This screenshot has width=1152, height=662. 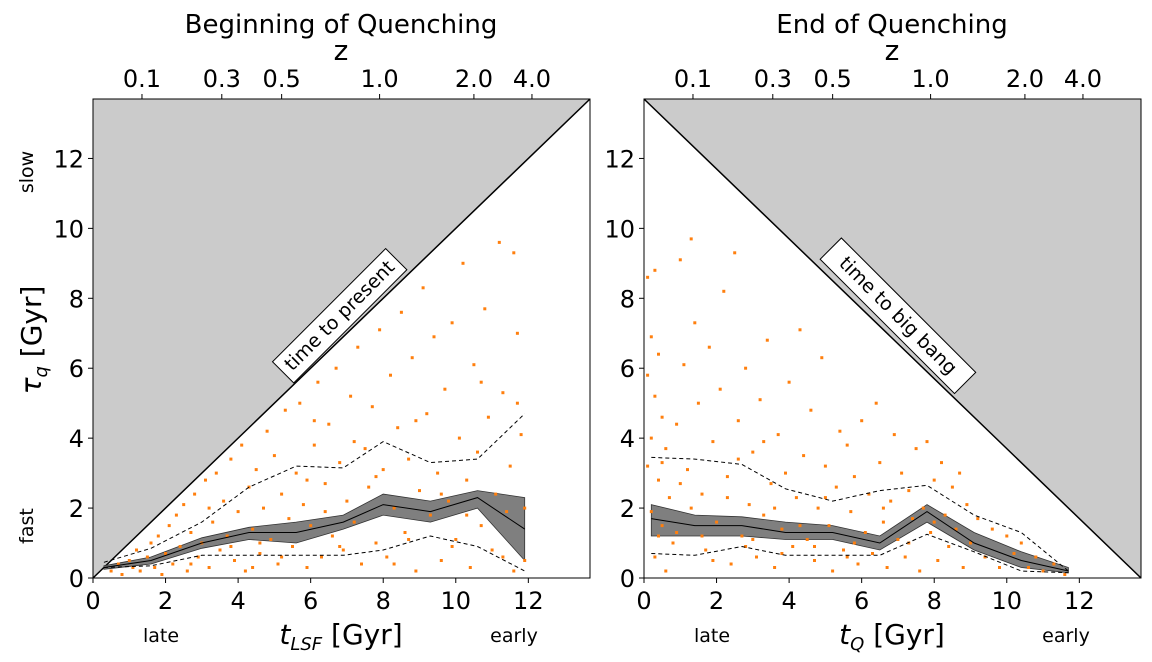 What do you see at coordinates (456, 601) in the screenshot?
I see `x-tick-label: 10` at bounding box center [456, 601].